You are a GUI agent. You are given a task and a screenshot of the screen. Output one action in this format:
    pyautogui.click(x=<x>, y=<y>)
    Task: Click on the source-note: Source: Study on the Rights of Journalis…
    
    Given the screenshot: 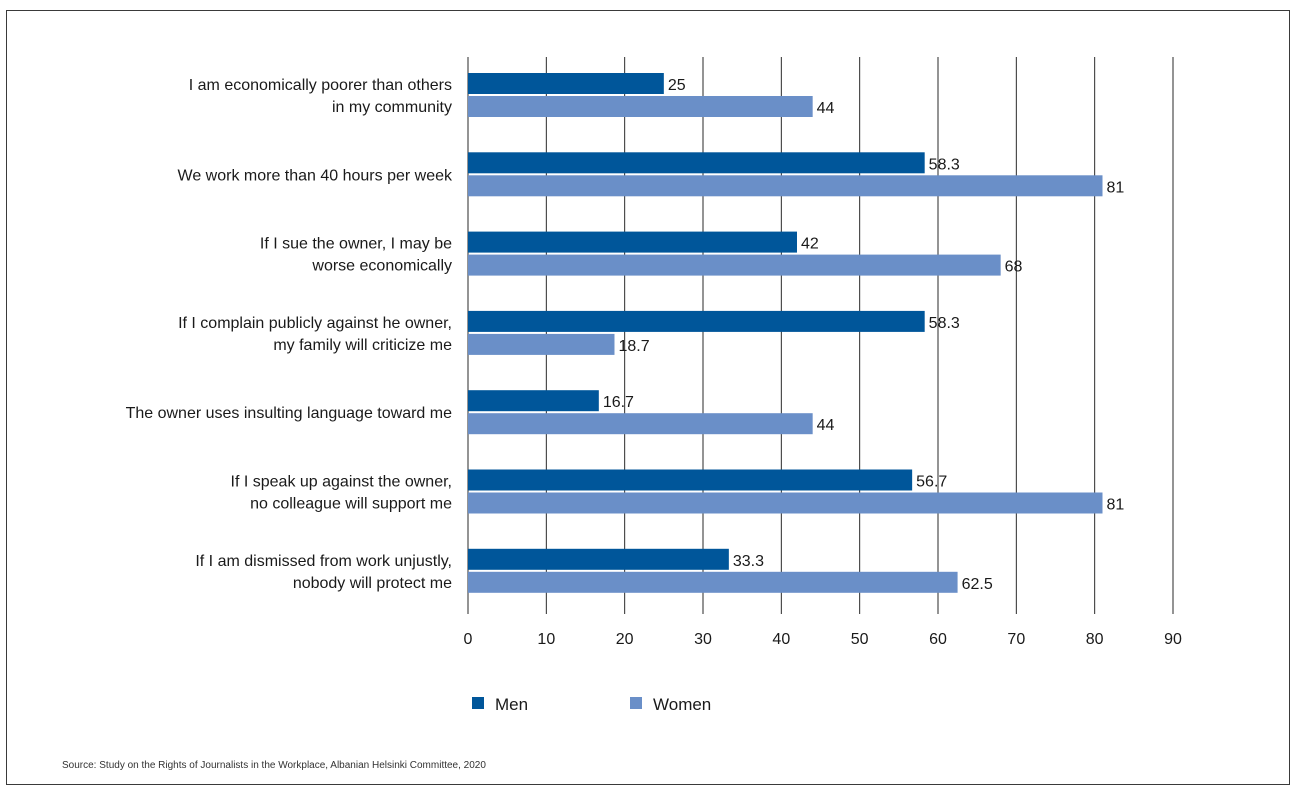 What is the action you would take?
    pyautogui.click(x=274, y=765)
    